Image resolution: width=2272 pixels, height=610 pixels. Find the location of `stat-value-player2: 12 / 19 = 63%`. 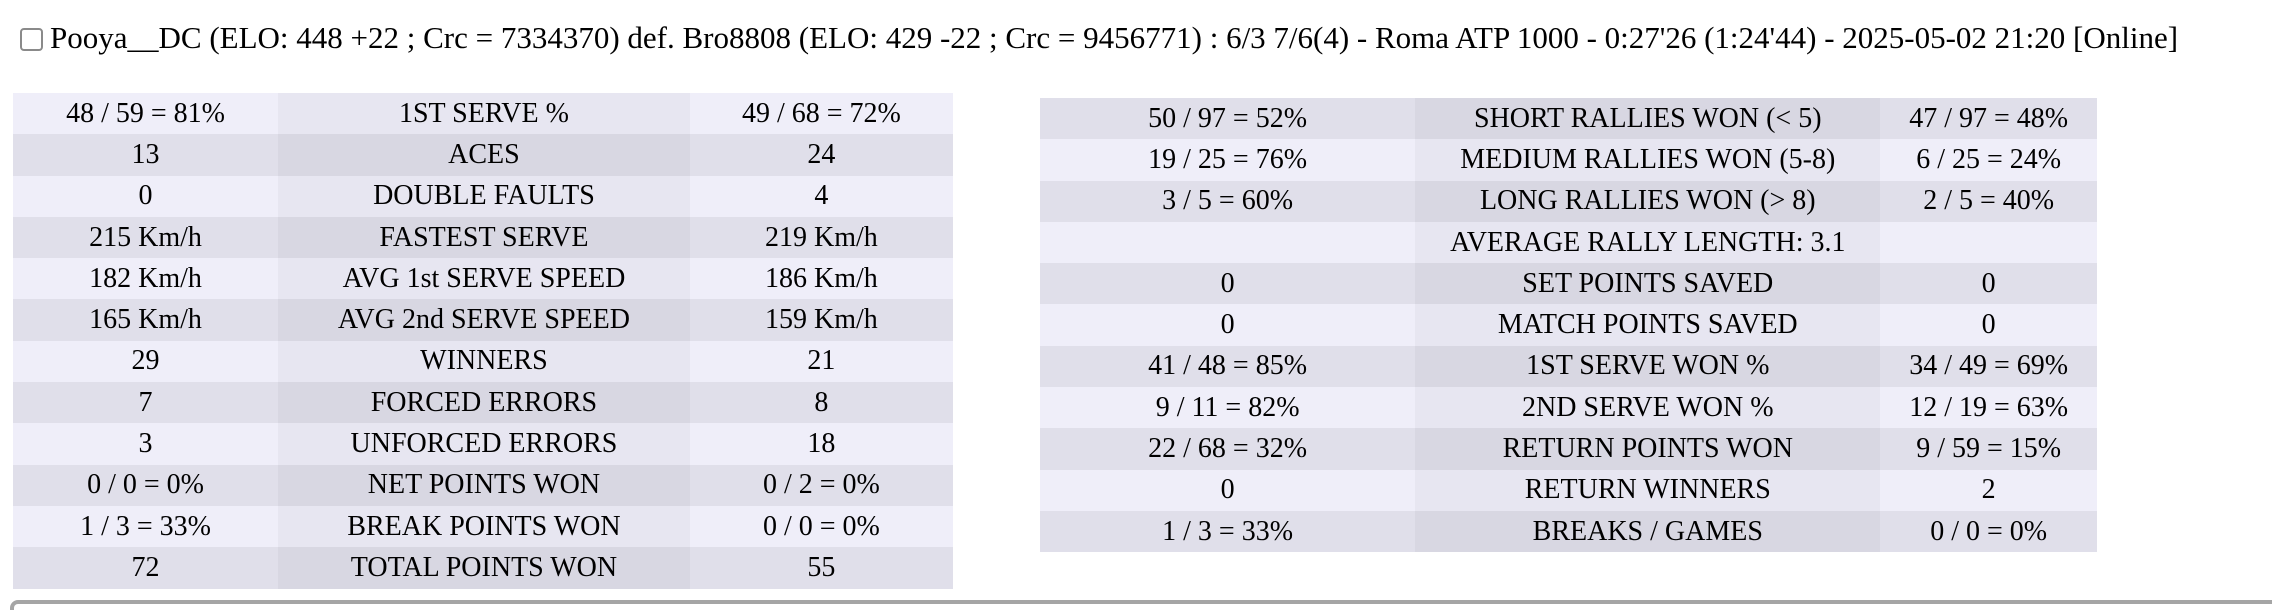

stat-value-player2: 12 / 19 = 63% is located at coordinates (1988, 408).